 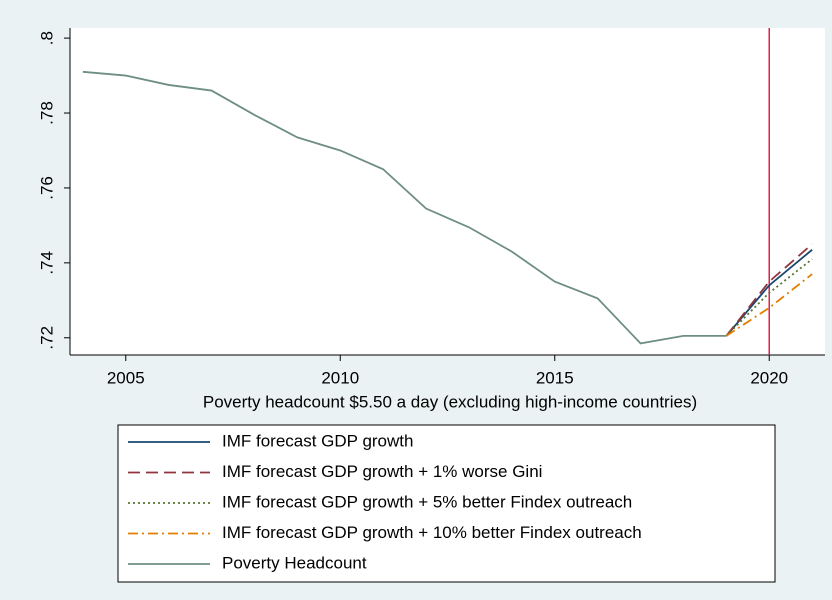 I want to click on y-tick-label: .78, so click(x=46, y=113).